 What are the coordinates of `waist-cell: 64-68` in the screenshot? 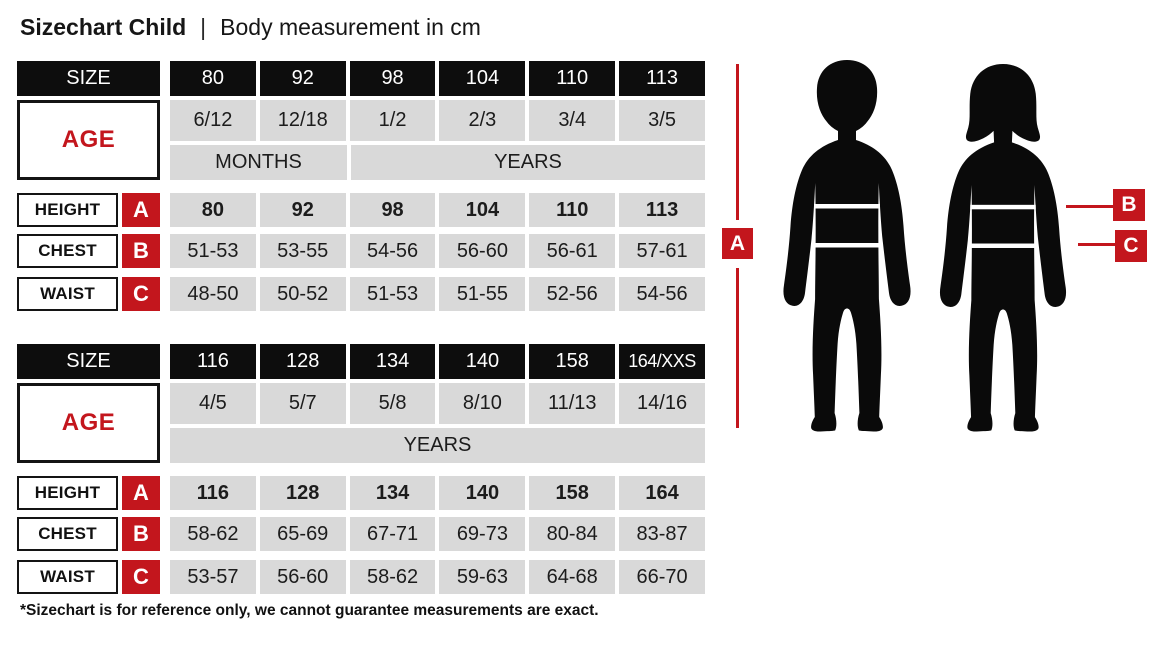 It's located at (572, 577).